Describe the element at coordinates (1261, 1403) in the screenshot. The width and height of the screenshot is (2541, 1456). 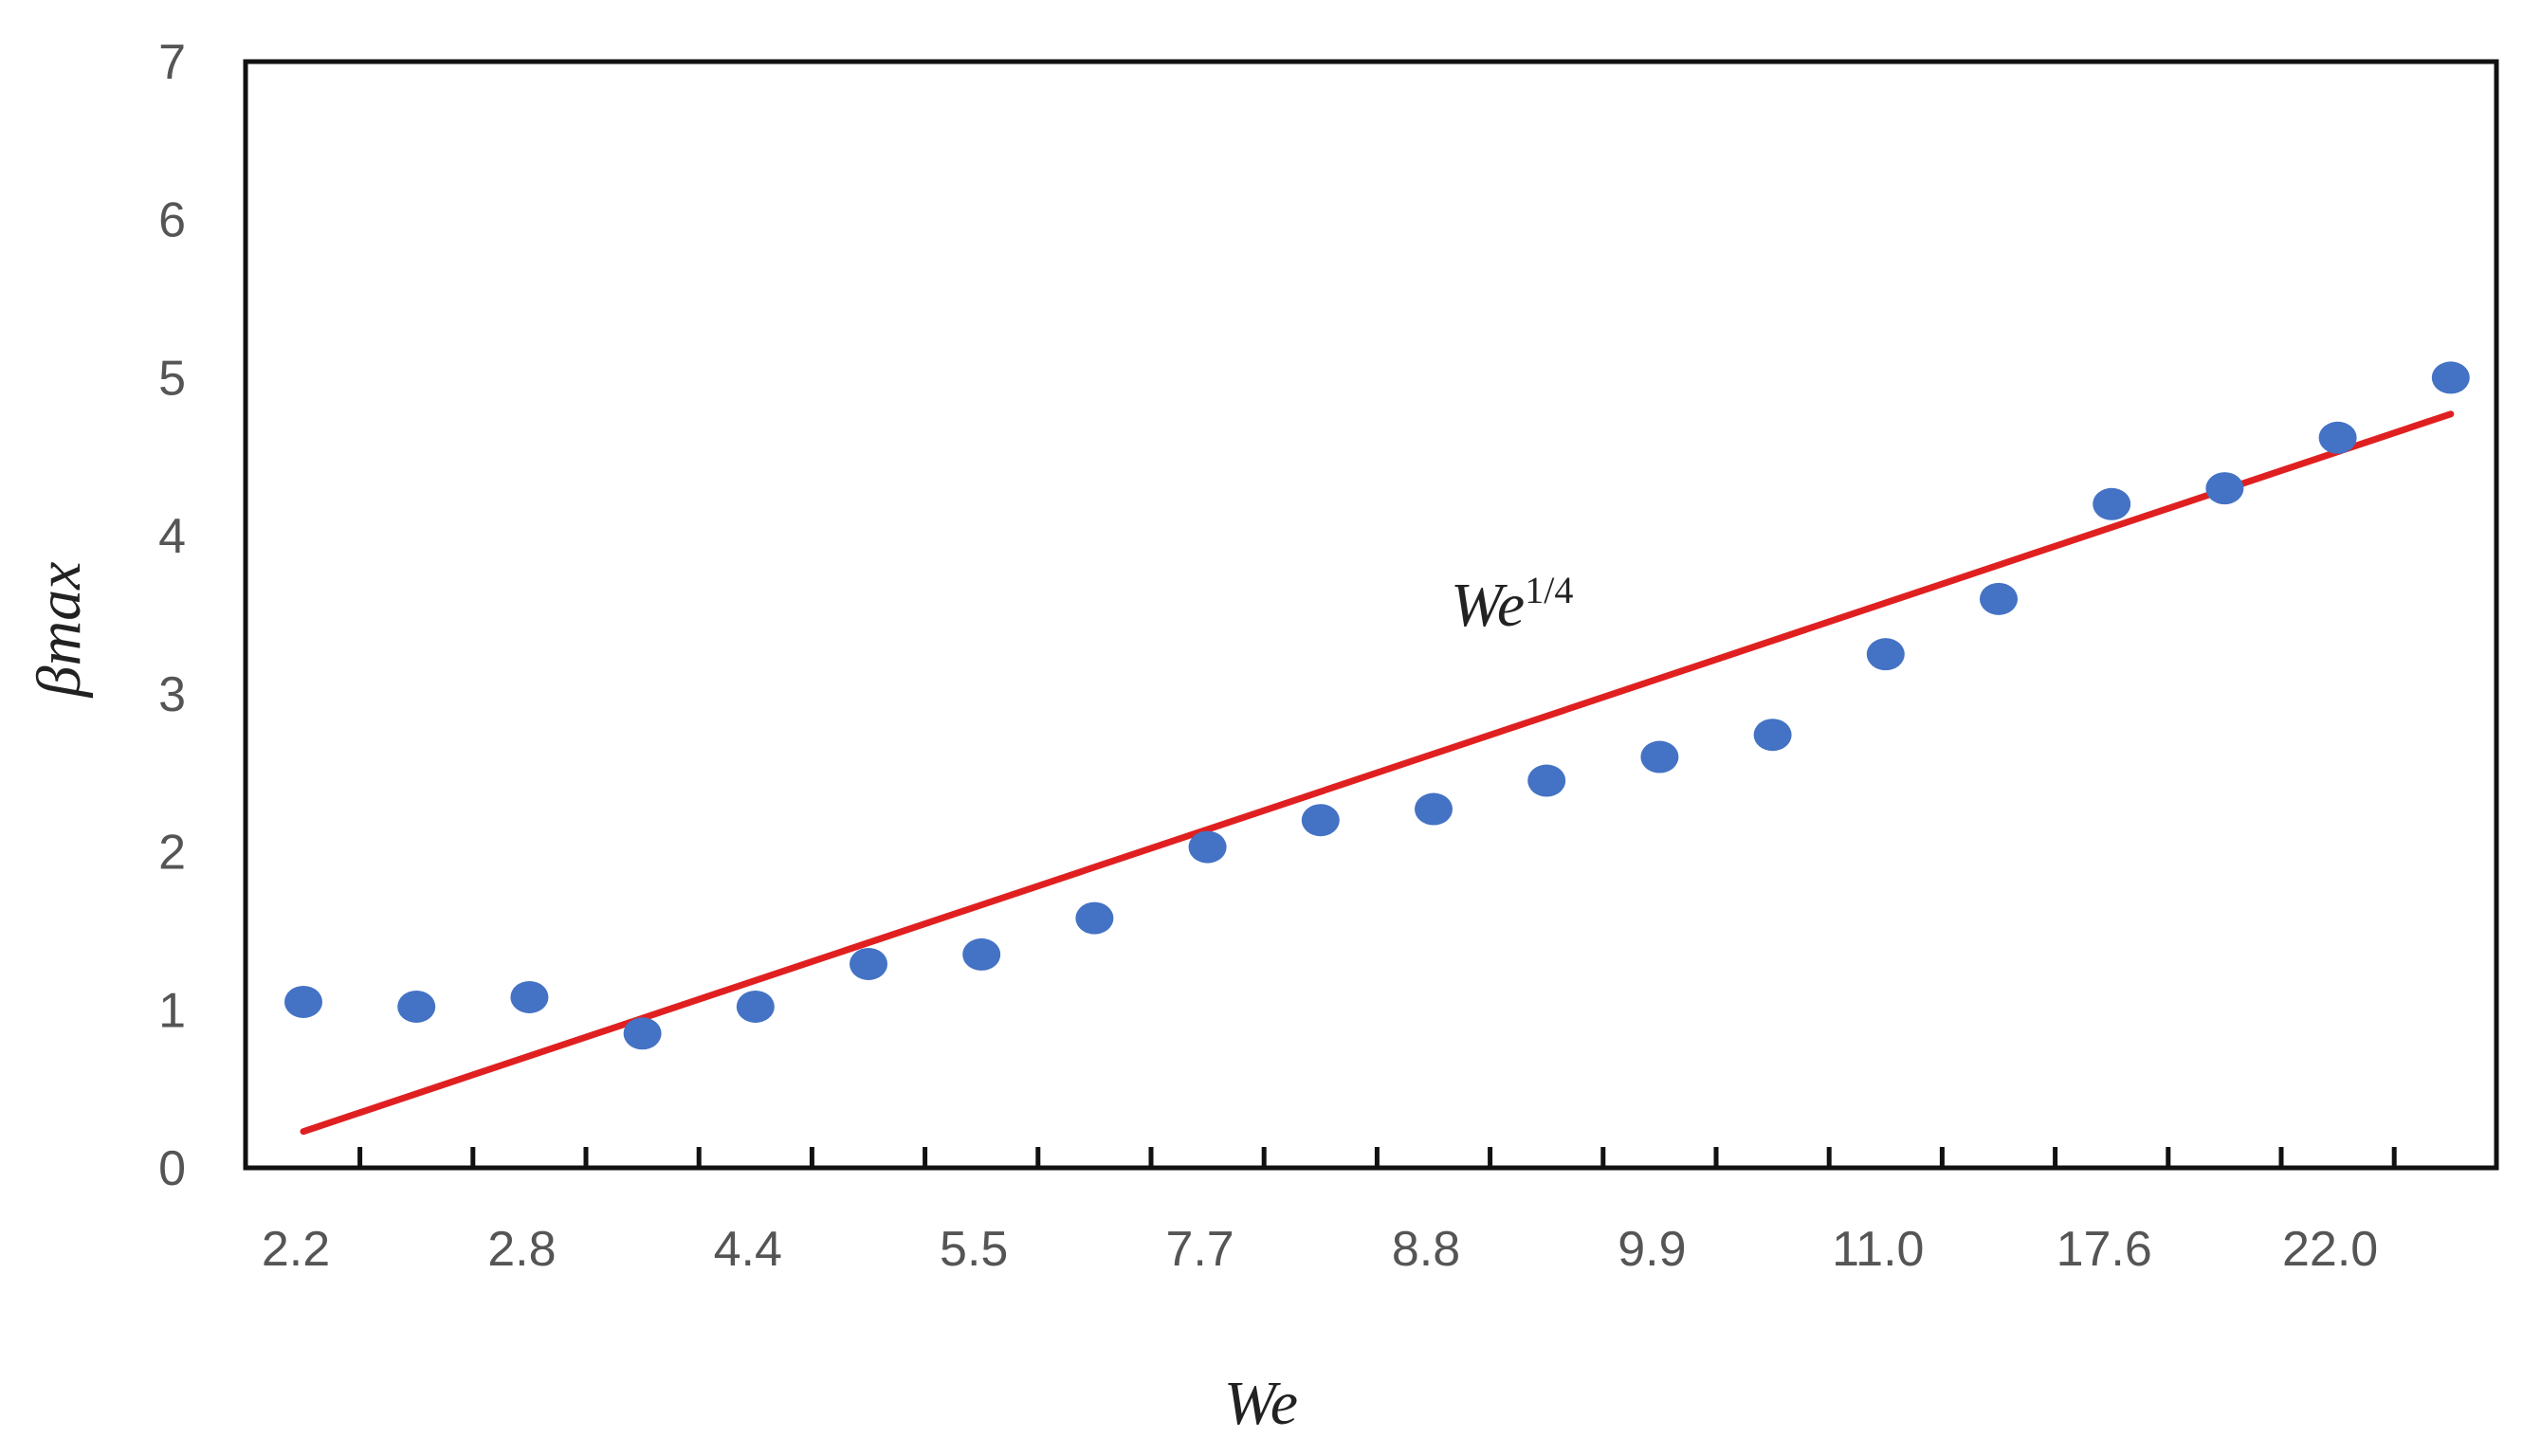
I see `x-axis-title: We` at that location.